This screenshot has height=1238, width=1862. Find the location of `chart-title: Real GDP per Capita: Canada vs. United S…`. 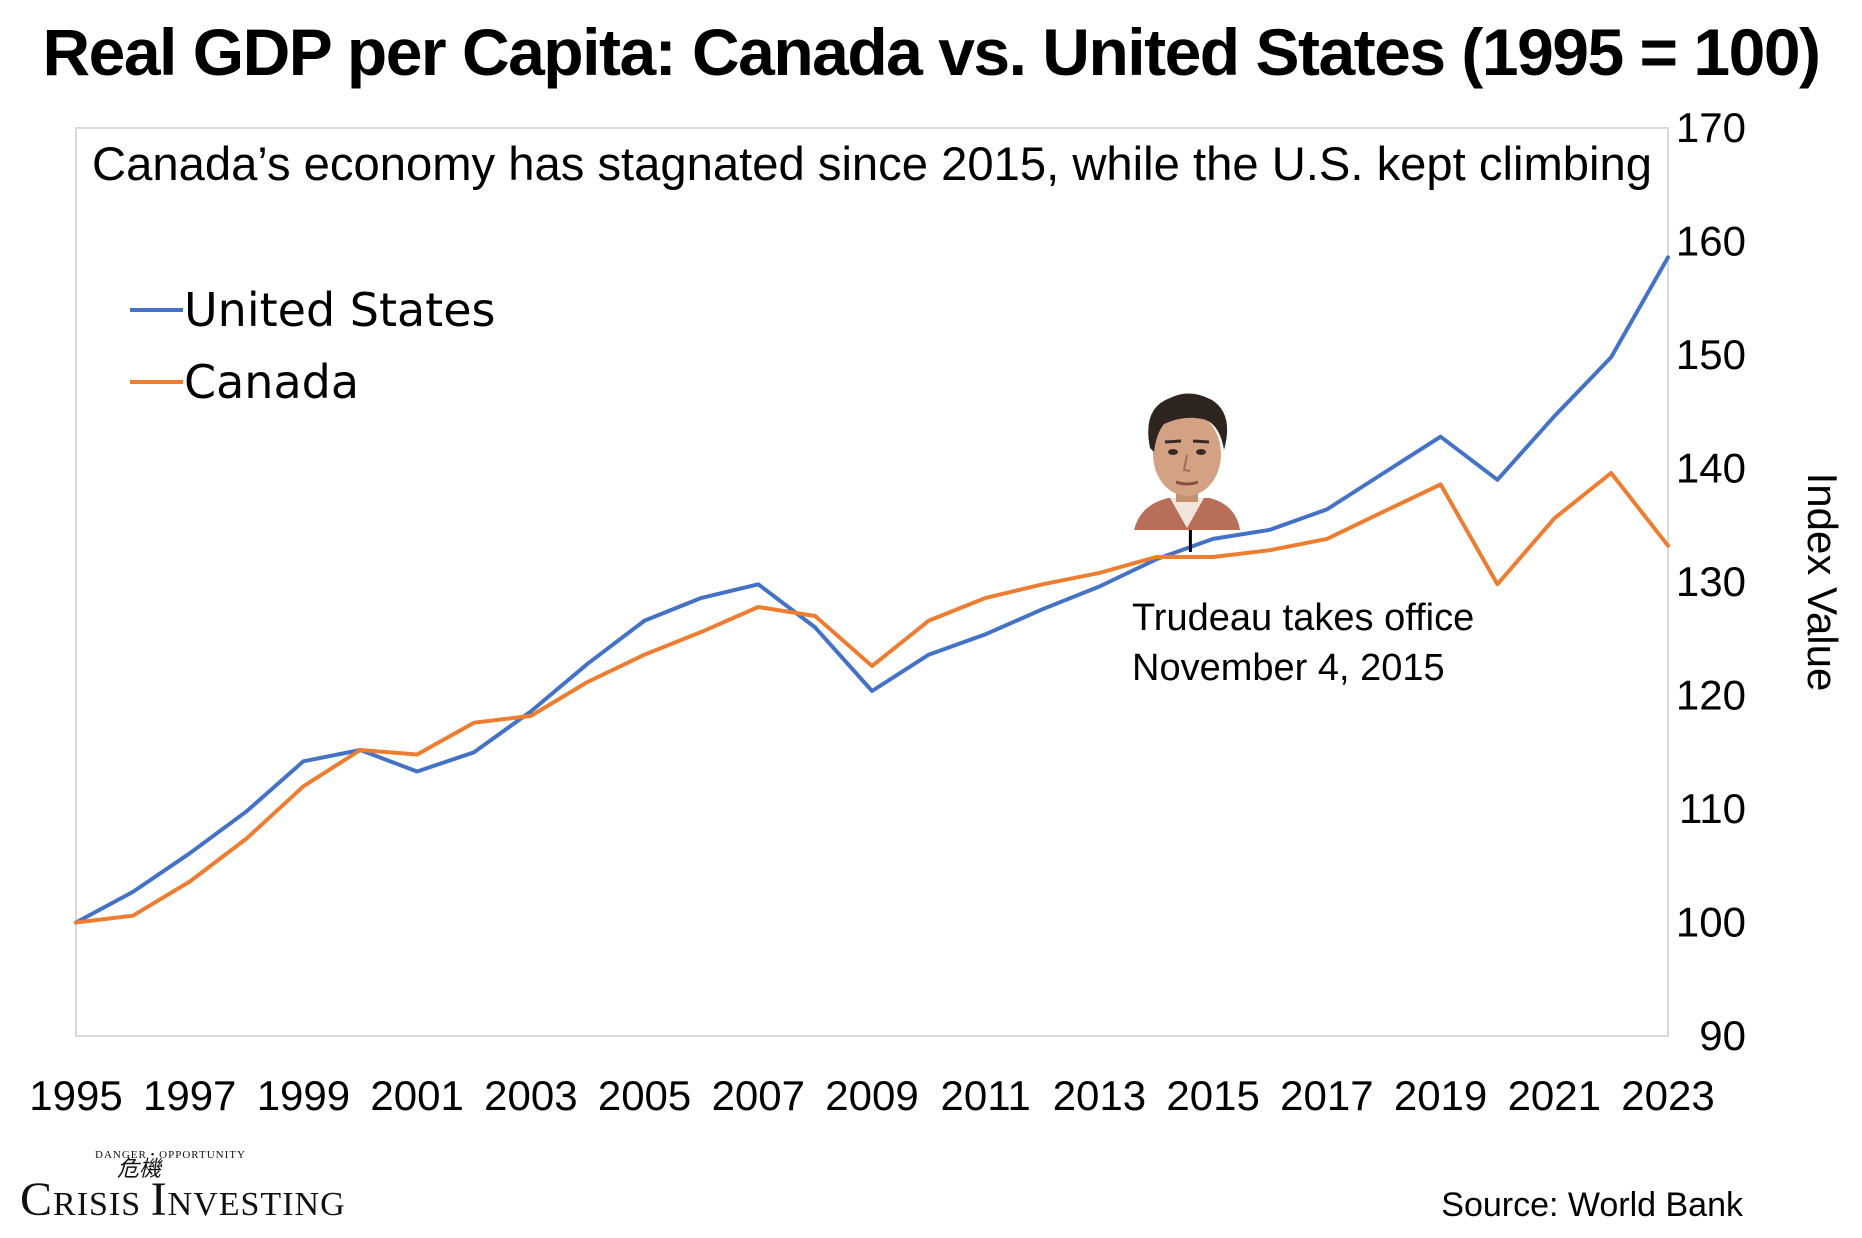

chart-title: Real GDP per Capita: Canada vs. United S… is located at coordinates (931, 52).